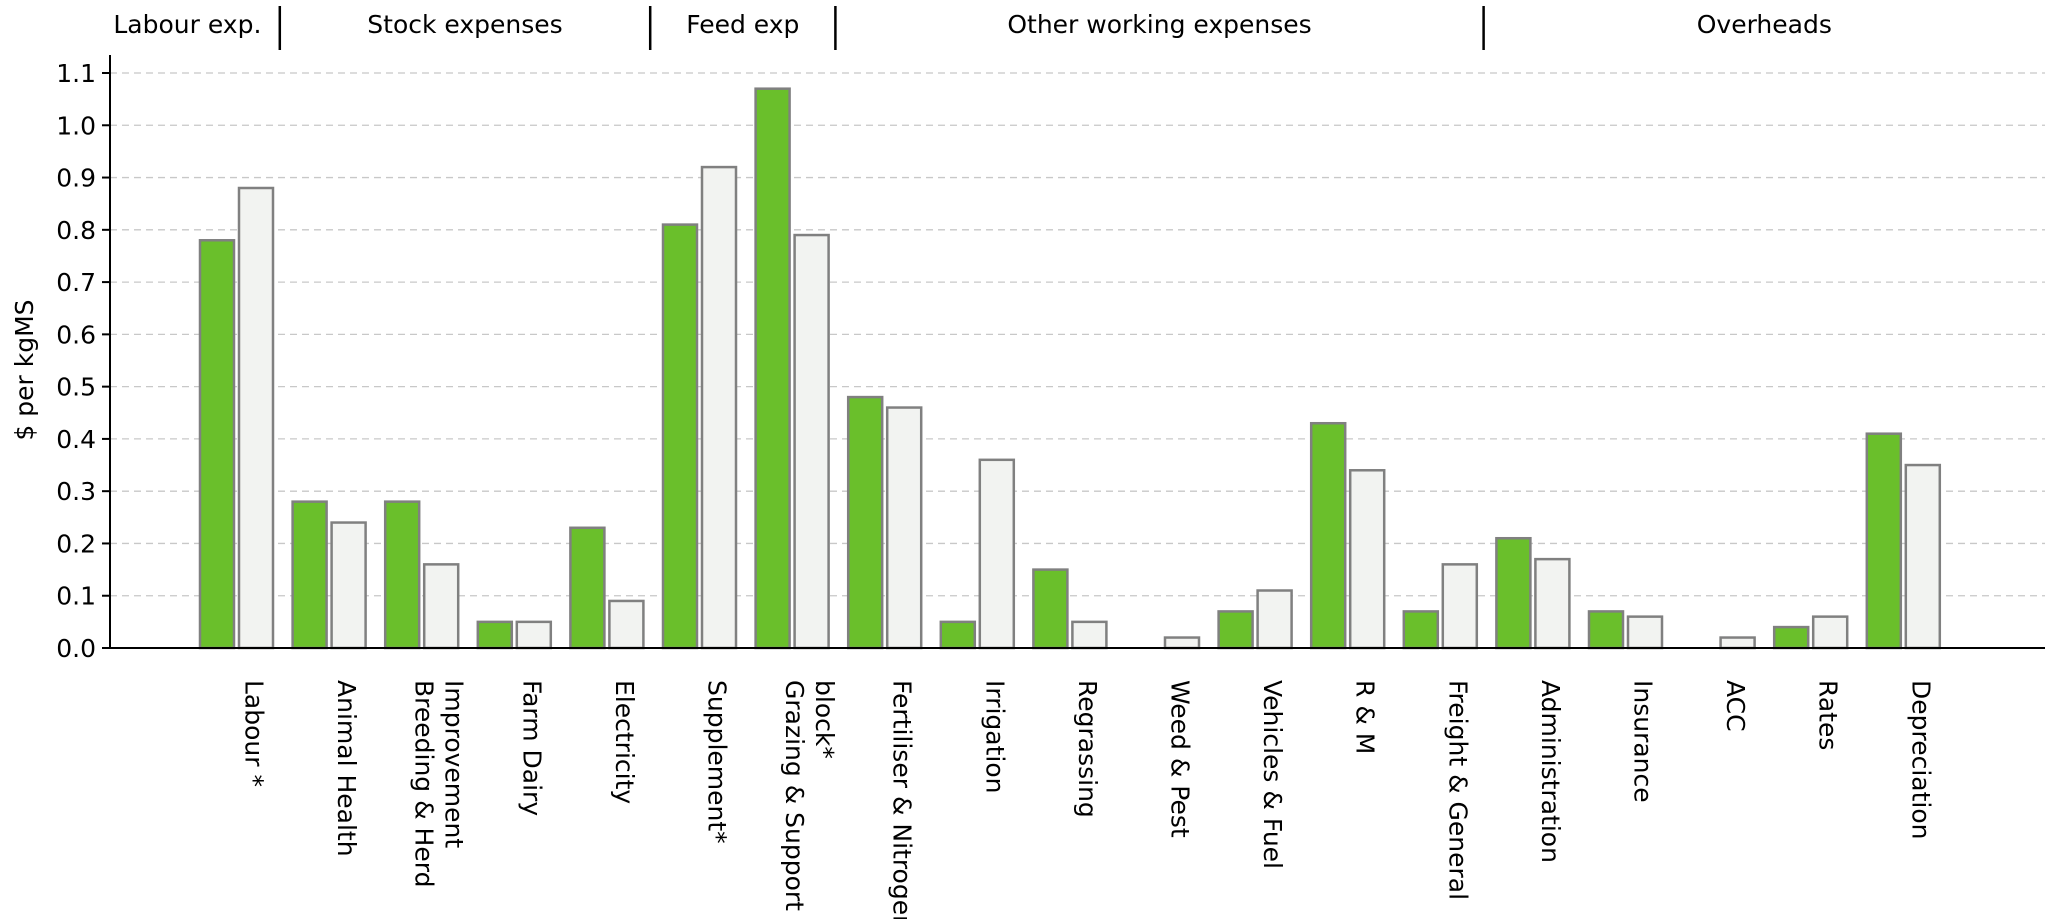 The width and height of the screenshot is (2051, 919). What do you see at coordinates (1550, 771) in the screenshot?
I see `x-category-label: Administration` at bounding box center [1550, 771].